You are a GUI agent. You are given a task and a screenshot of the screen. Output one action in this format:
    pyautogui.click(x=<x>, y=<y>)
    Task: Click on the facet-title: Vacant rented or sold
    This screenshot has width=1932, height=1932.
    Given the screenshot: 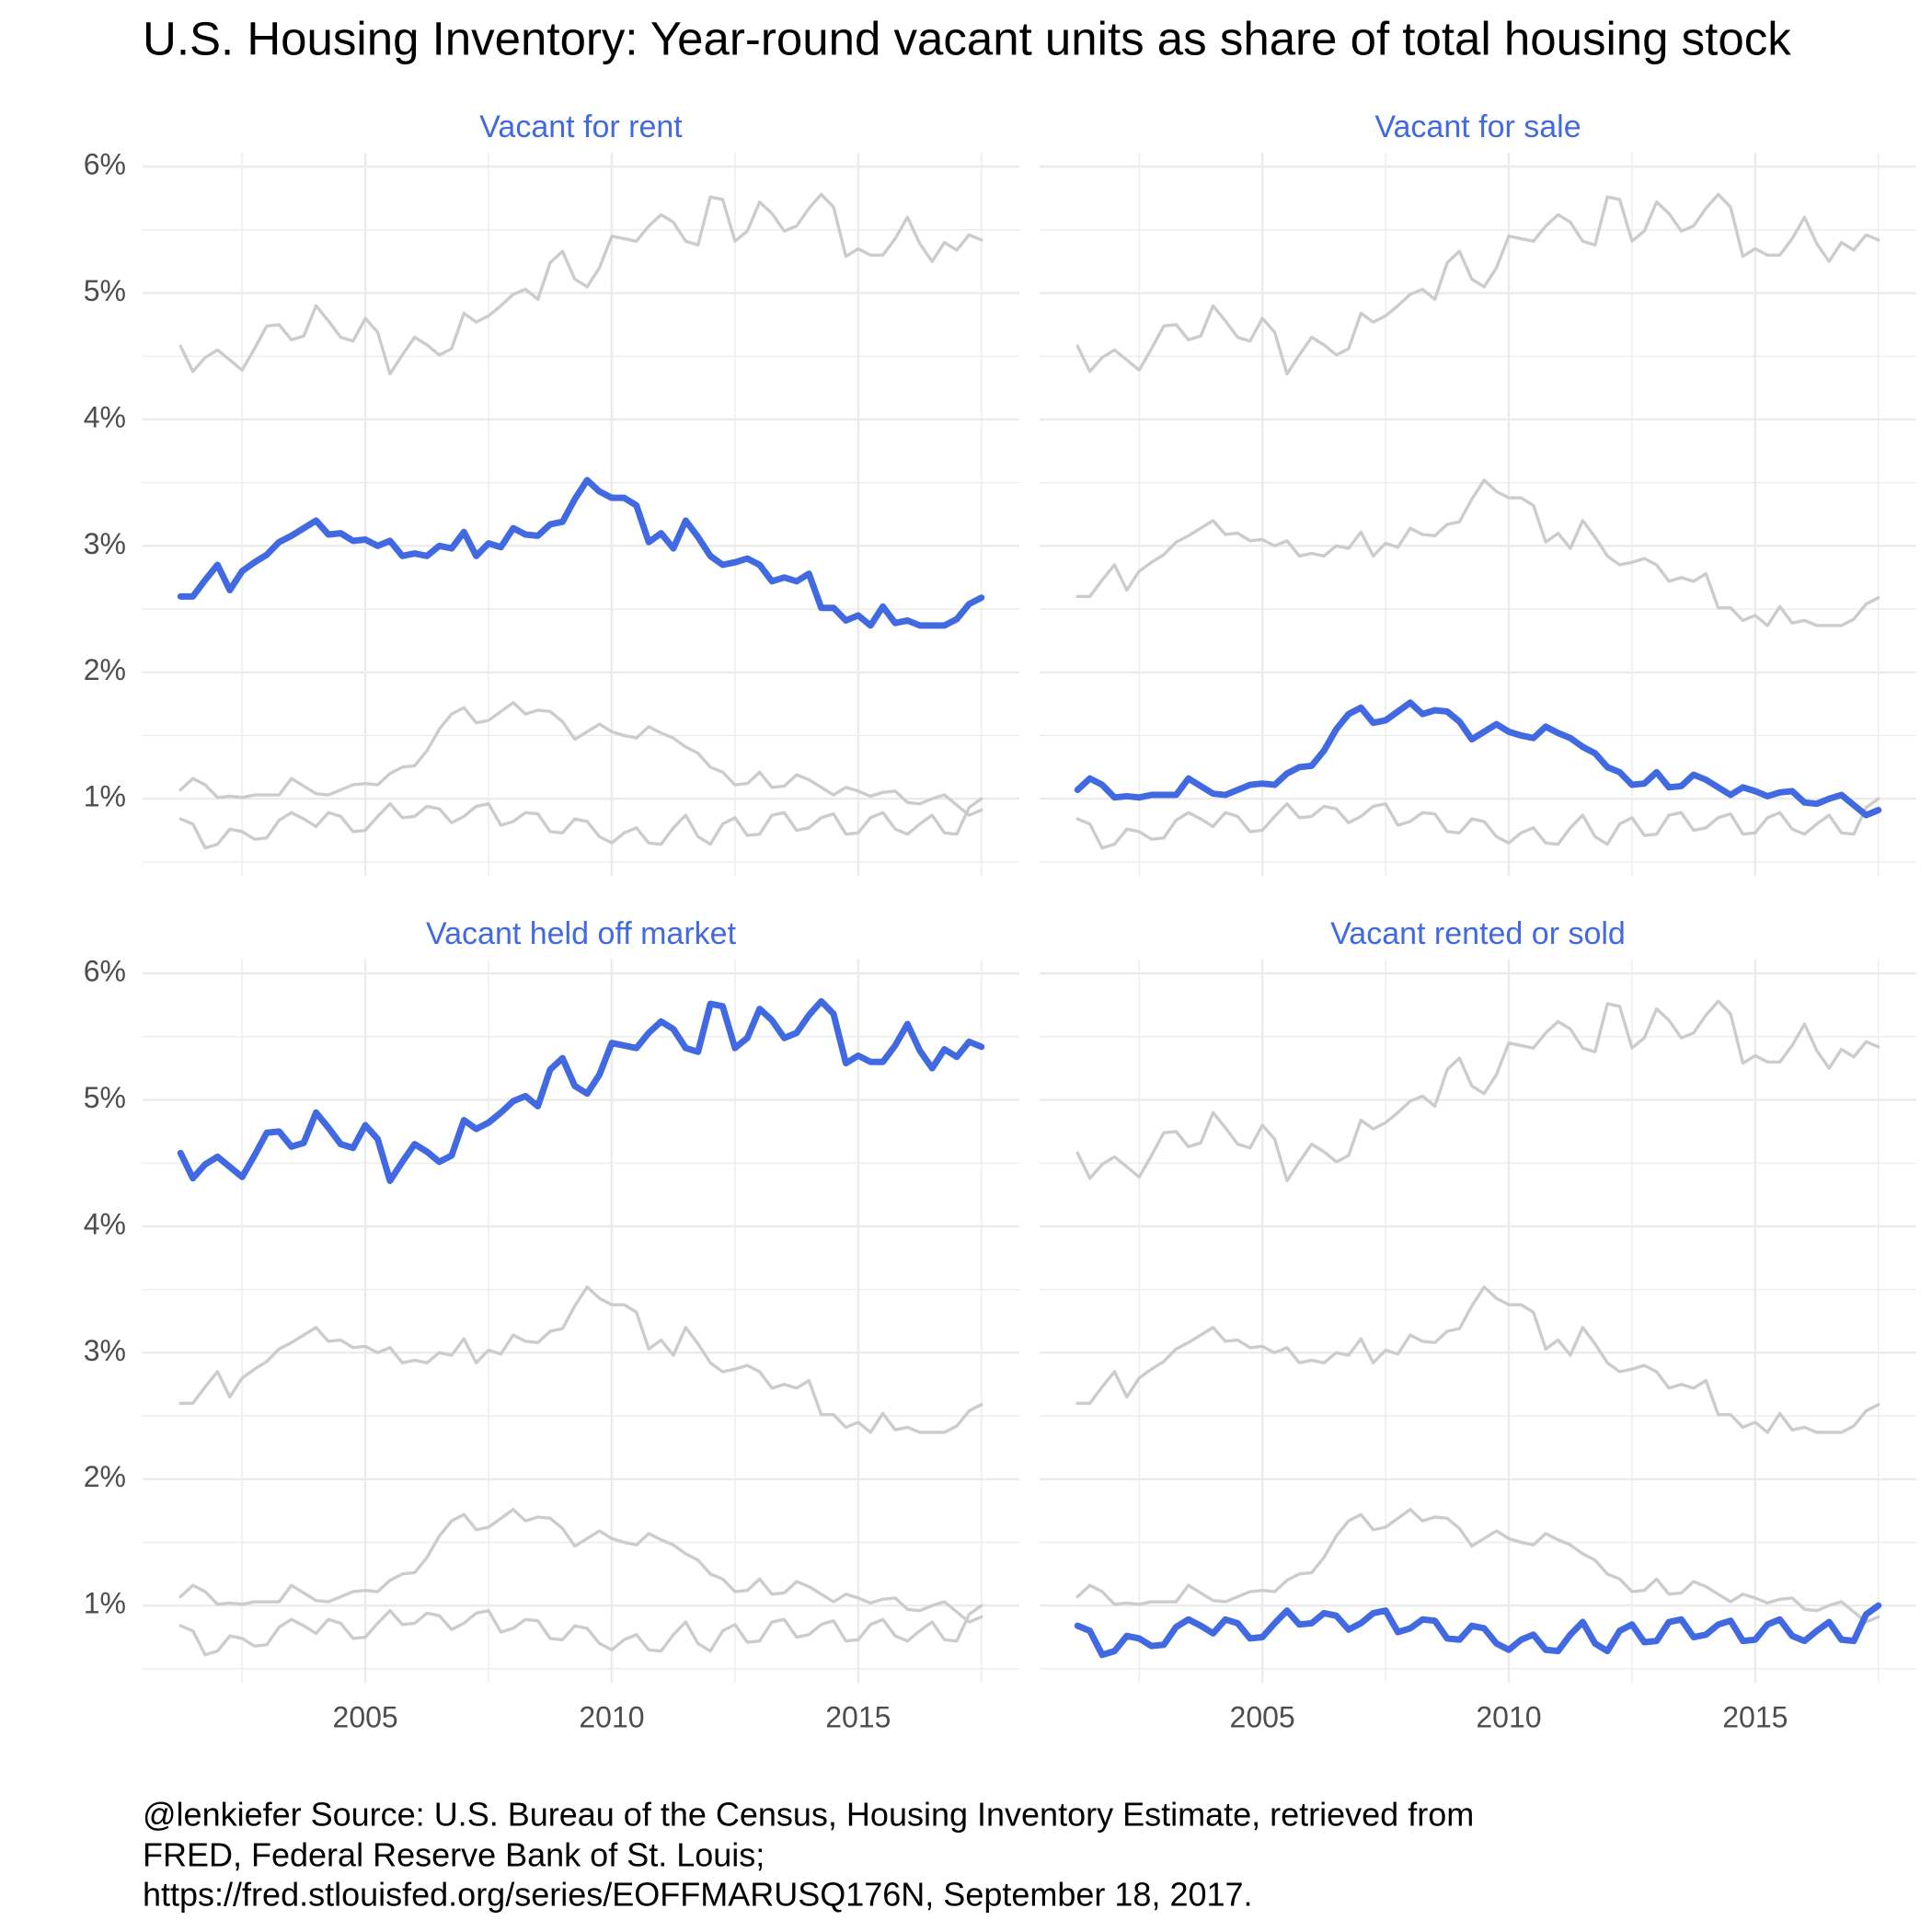 What is the action you would take?
    pyautogui.click(x=1478, y=933)
    